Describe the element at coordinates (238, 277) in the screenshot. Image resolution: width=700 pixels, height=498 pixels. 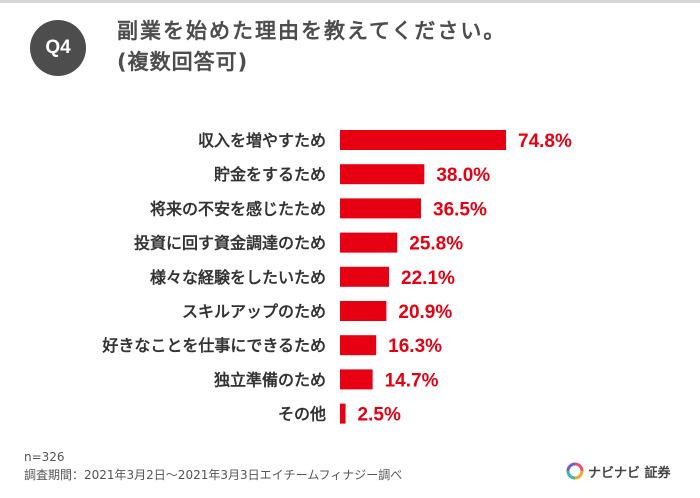
I see `category-label: 様々な経験をしたいため` at that location.